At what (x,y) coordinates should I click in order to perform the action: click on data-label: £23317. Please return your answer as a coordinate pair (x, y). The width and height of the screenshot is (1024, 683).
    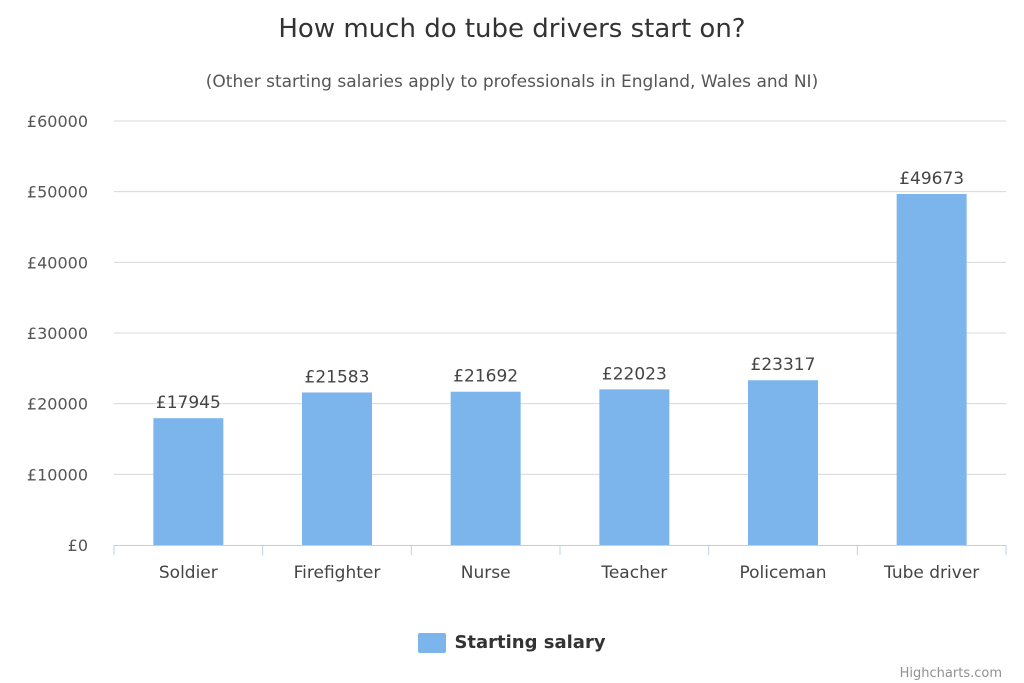
    Looking at the image, I should click on (783, 365).